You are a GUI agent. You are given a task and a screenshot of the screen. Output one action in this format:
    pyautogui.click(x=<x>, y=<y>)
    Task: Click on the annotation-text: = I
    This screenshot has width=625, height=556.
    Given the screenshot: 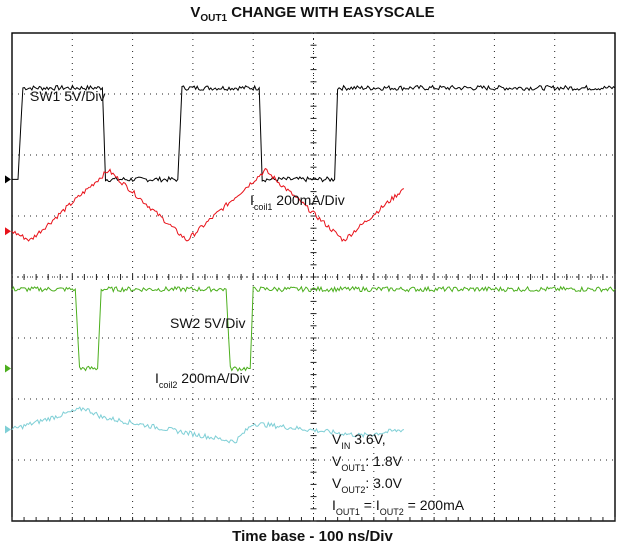 What is the action you would take?
    pyautogui.click(x=370, y=505)
    